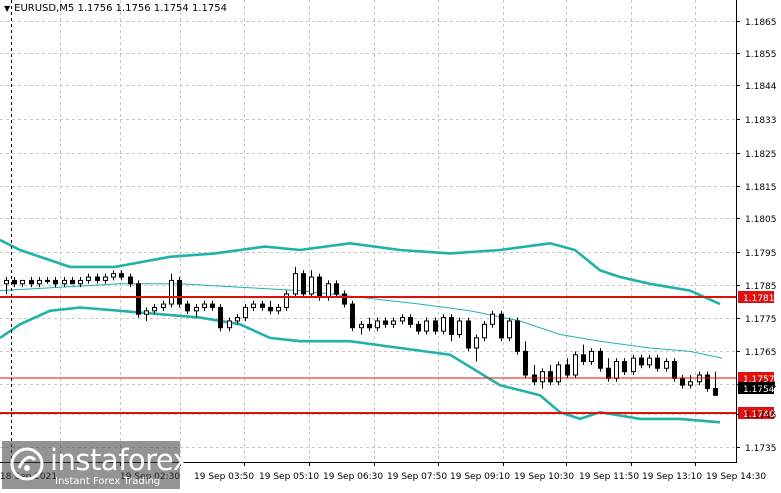 The width and height of the screenshot is (781, 493). What do you see at coordinates (417, 477) in the screenshot?
I see `time-tick-label: 19 Sep 07:50` at bounding box center [417, 477].